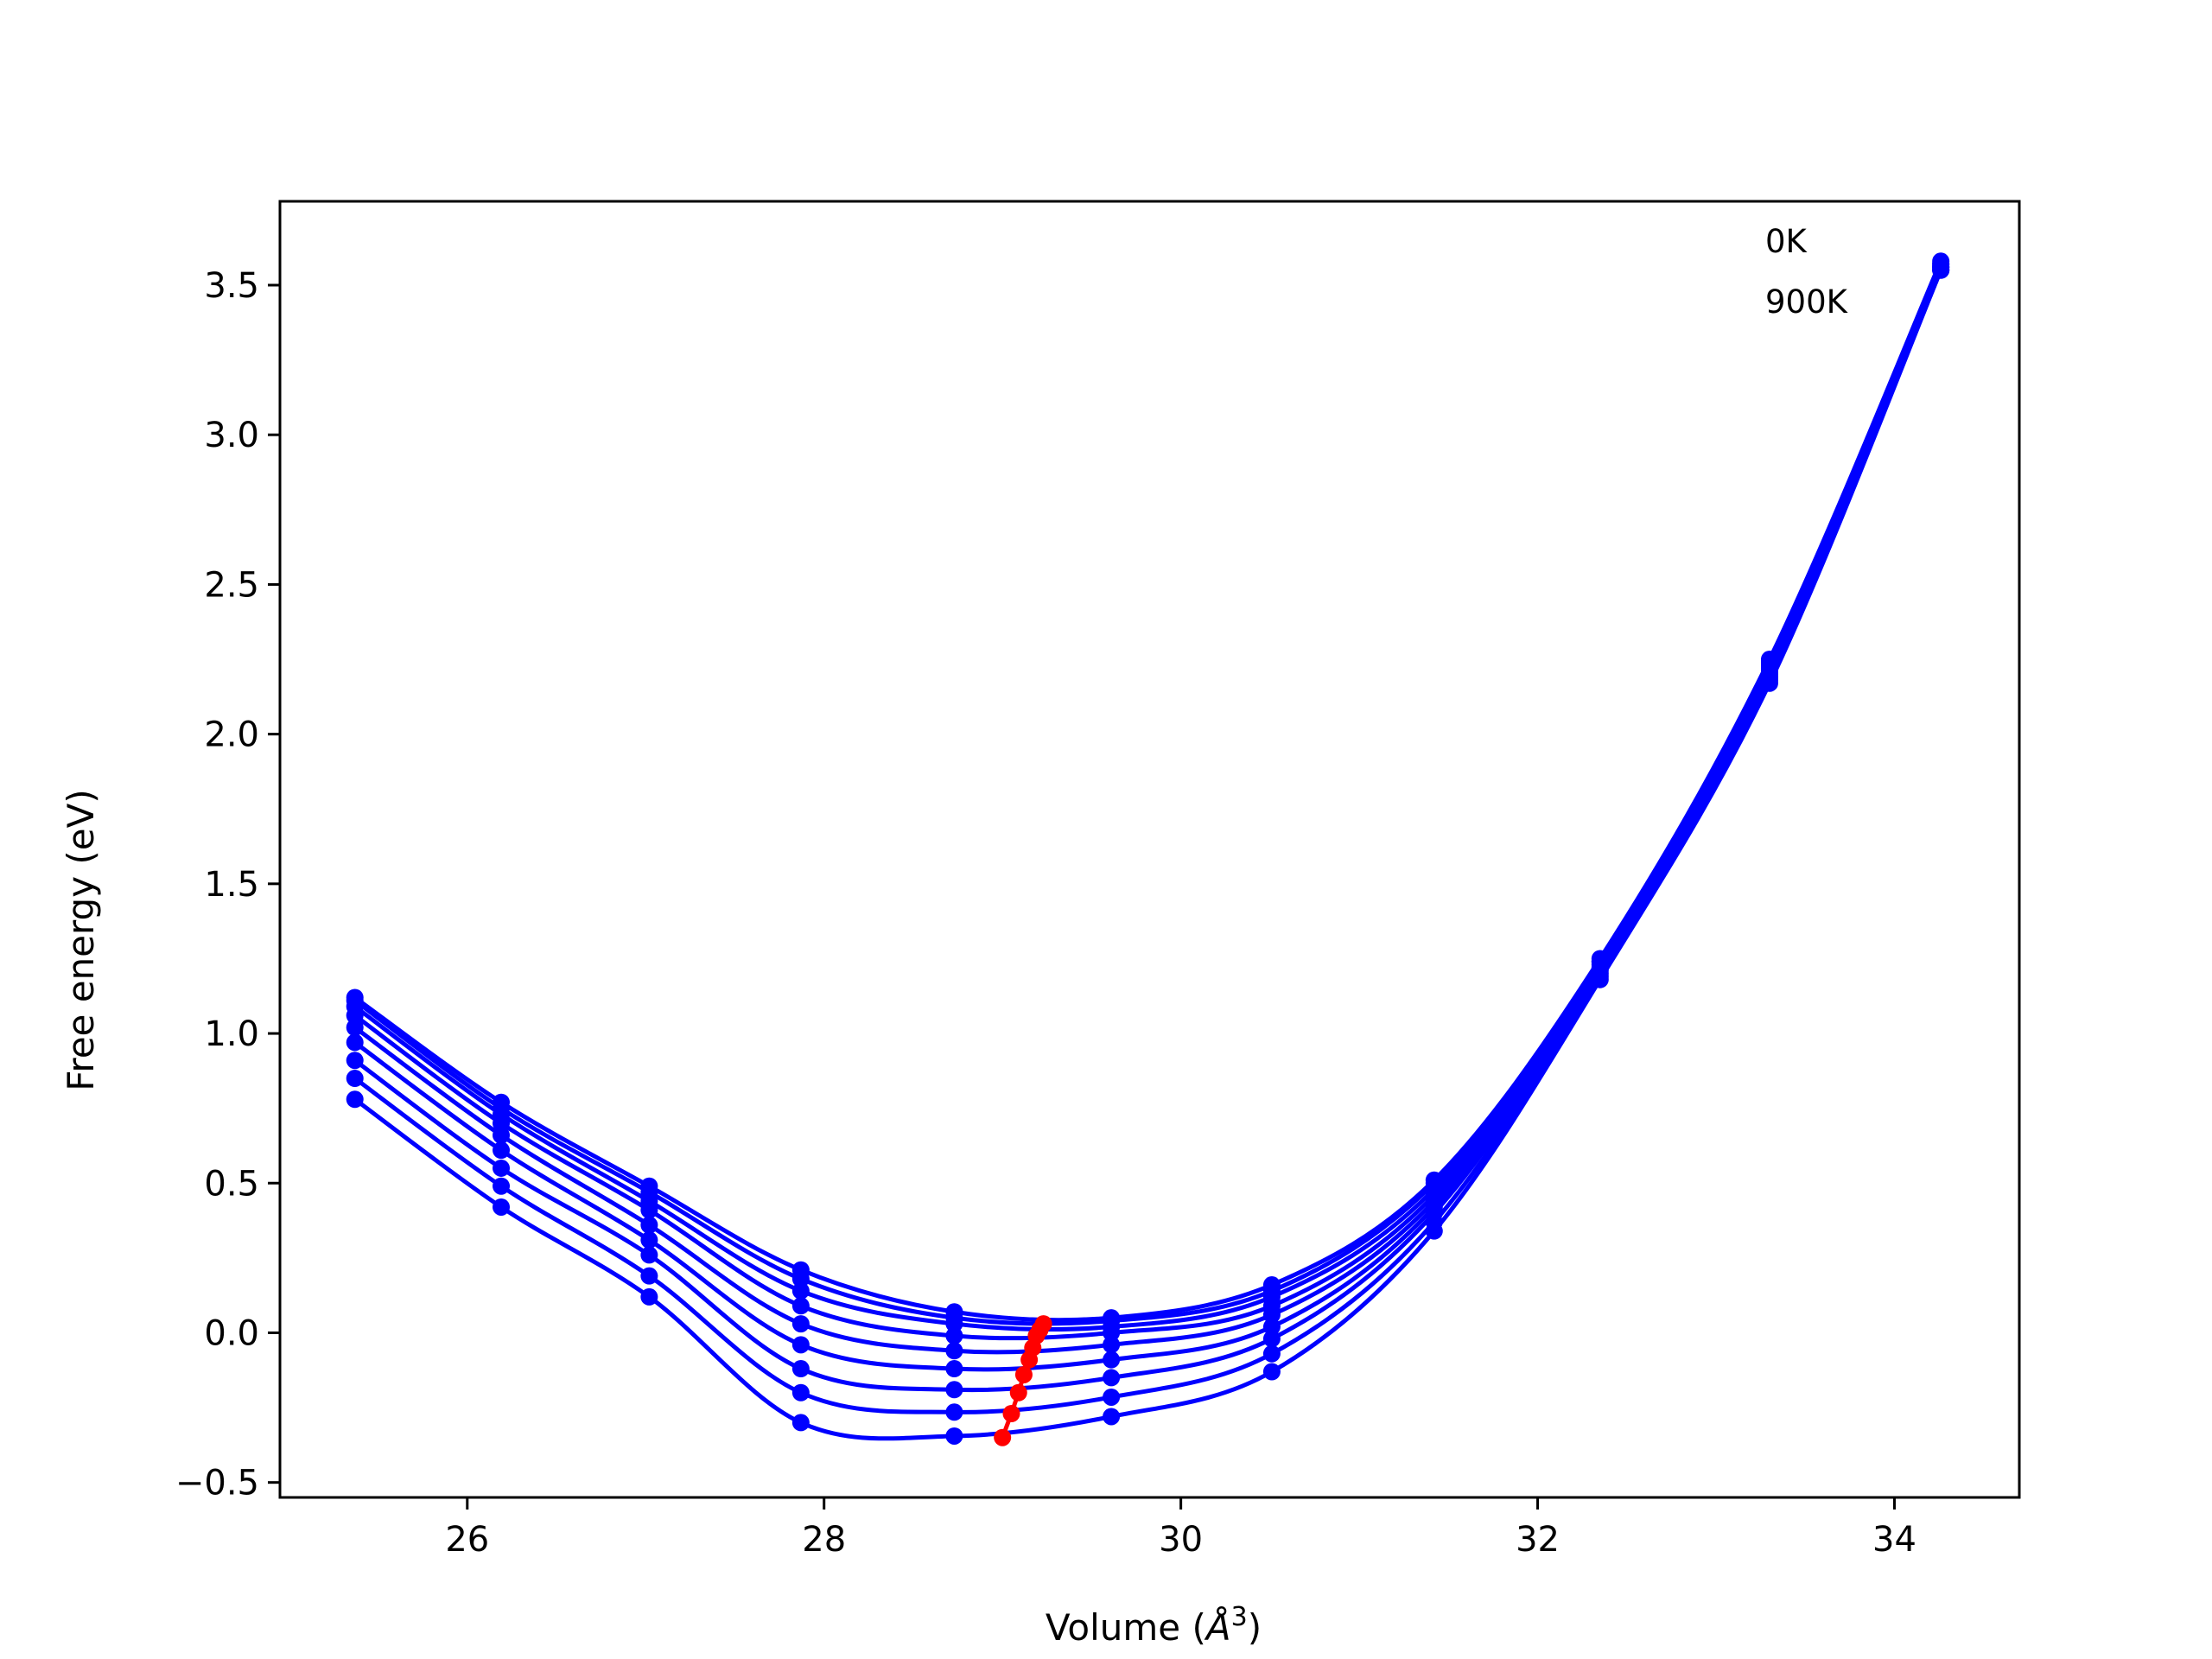 This screenshot has height=1659, width=2212. Describe the element at coordinates (232, 885) in the screenshot. I see `y-tick-label-4: 1.5` at that location.